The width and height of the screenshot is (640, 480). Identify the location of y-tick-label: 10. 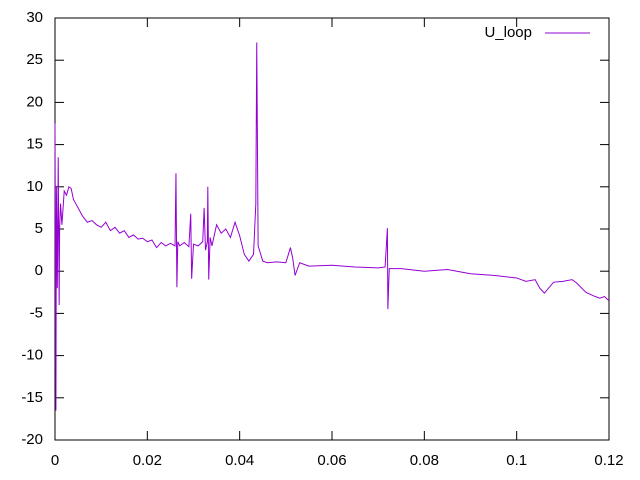
(34, 186).